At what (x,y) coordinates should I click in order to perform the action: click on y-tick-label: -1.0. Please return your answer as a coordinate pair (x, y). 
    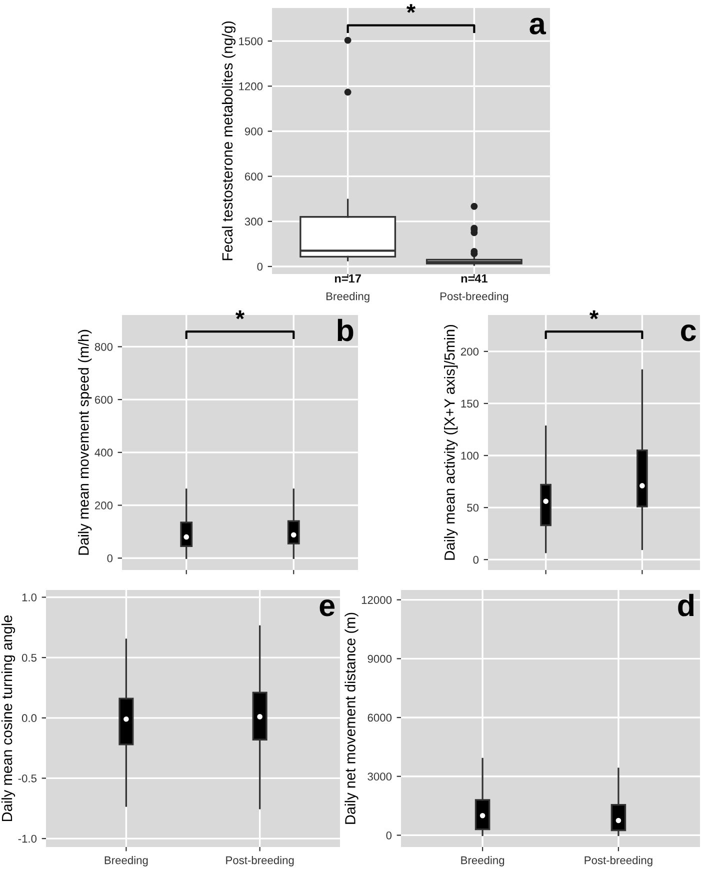
    Looking at the image, I should click on (27, 838).